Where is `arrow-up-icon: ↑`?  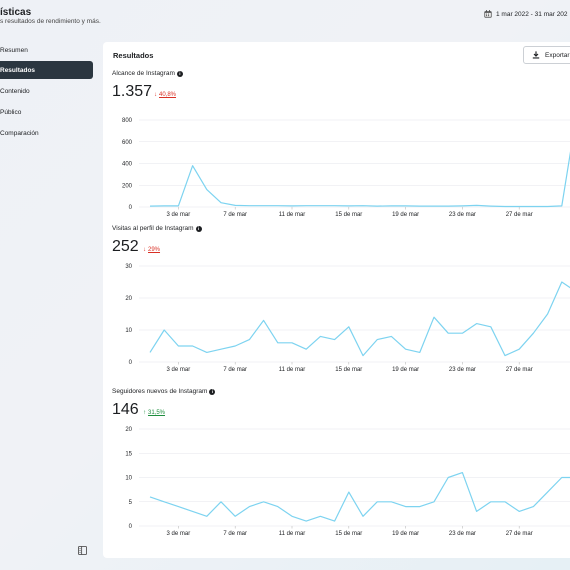 arrow-up-icon: ↑ is located at coordinates (144, 413).